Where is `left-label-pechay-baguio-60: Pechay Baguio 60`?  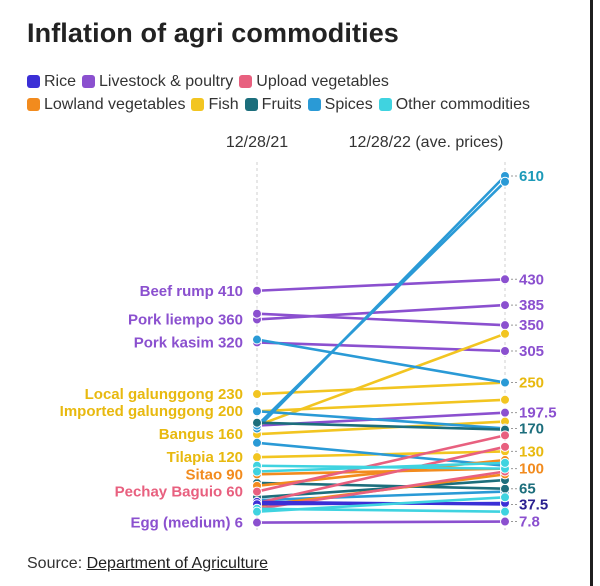
left-label-pechay-baguio-60: Pechay Baguio 60 is located at coordinates (179, 492).